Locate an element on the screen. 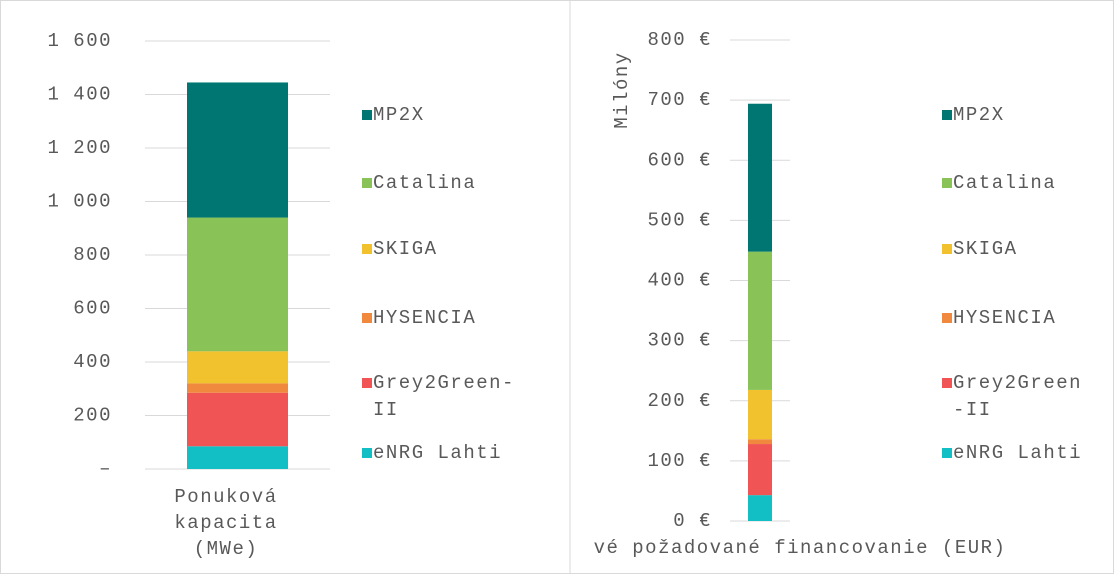 This screenshot has height=574, width=1114. y-tick-label: – is located at coordinates (105, 469).